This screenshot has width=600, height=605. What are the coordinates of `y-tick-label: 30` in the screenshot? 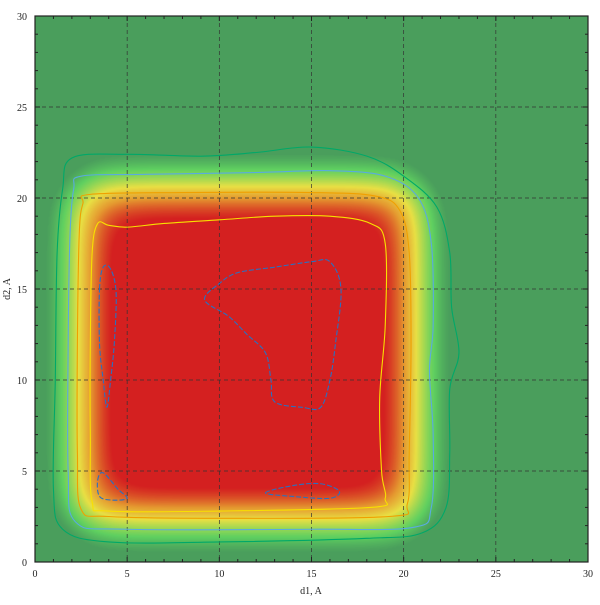 It's located at (22, 17).